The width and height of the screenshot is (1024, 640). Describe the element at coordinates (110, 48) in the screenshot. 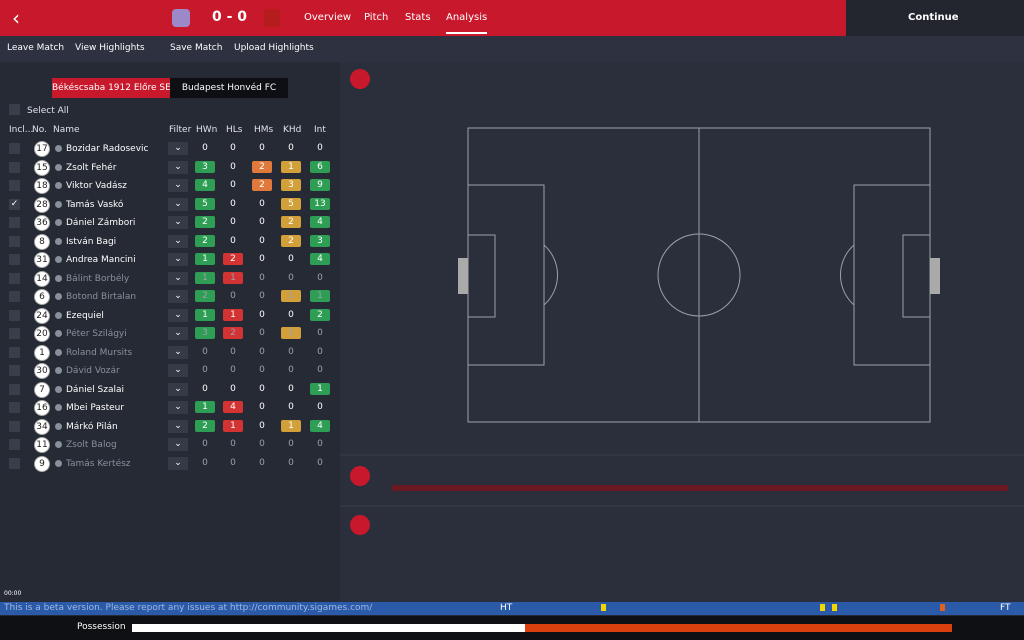

I see `toolbar-button: View Highlights` at that location.